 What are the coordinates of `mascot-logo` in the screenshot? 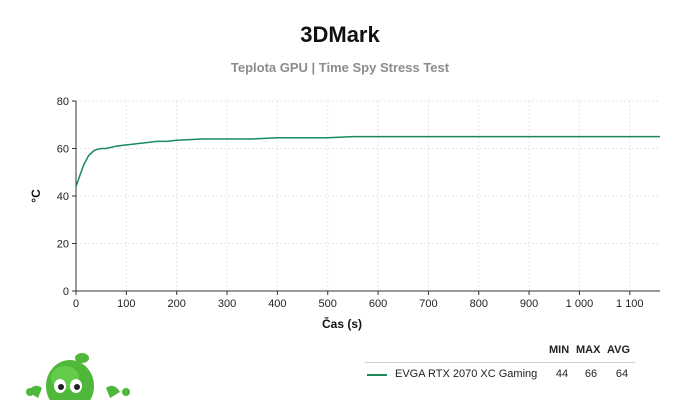 It's located at (78, 376).